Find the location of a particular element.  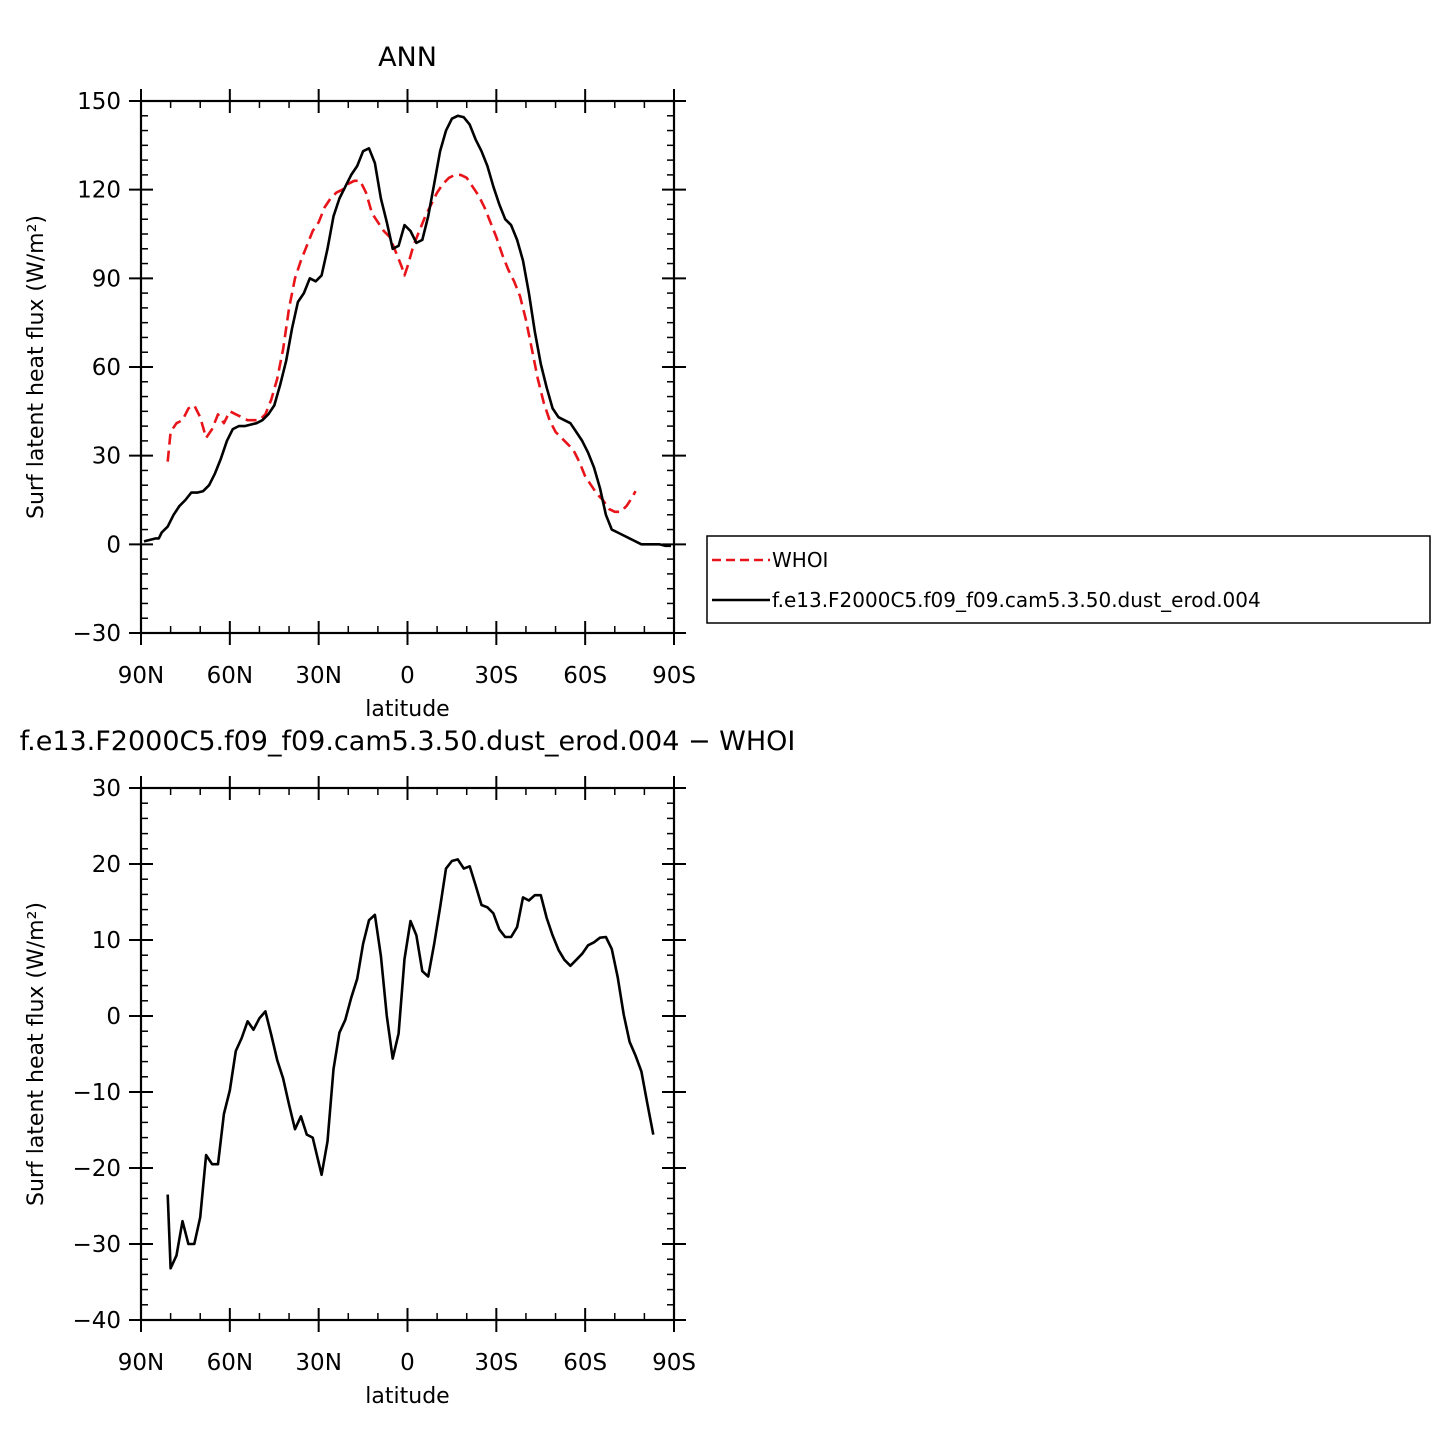

y-tick-label: −10 is located at coordinates (96, 1093).